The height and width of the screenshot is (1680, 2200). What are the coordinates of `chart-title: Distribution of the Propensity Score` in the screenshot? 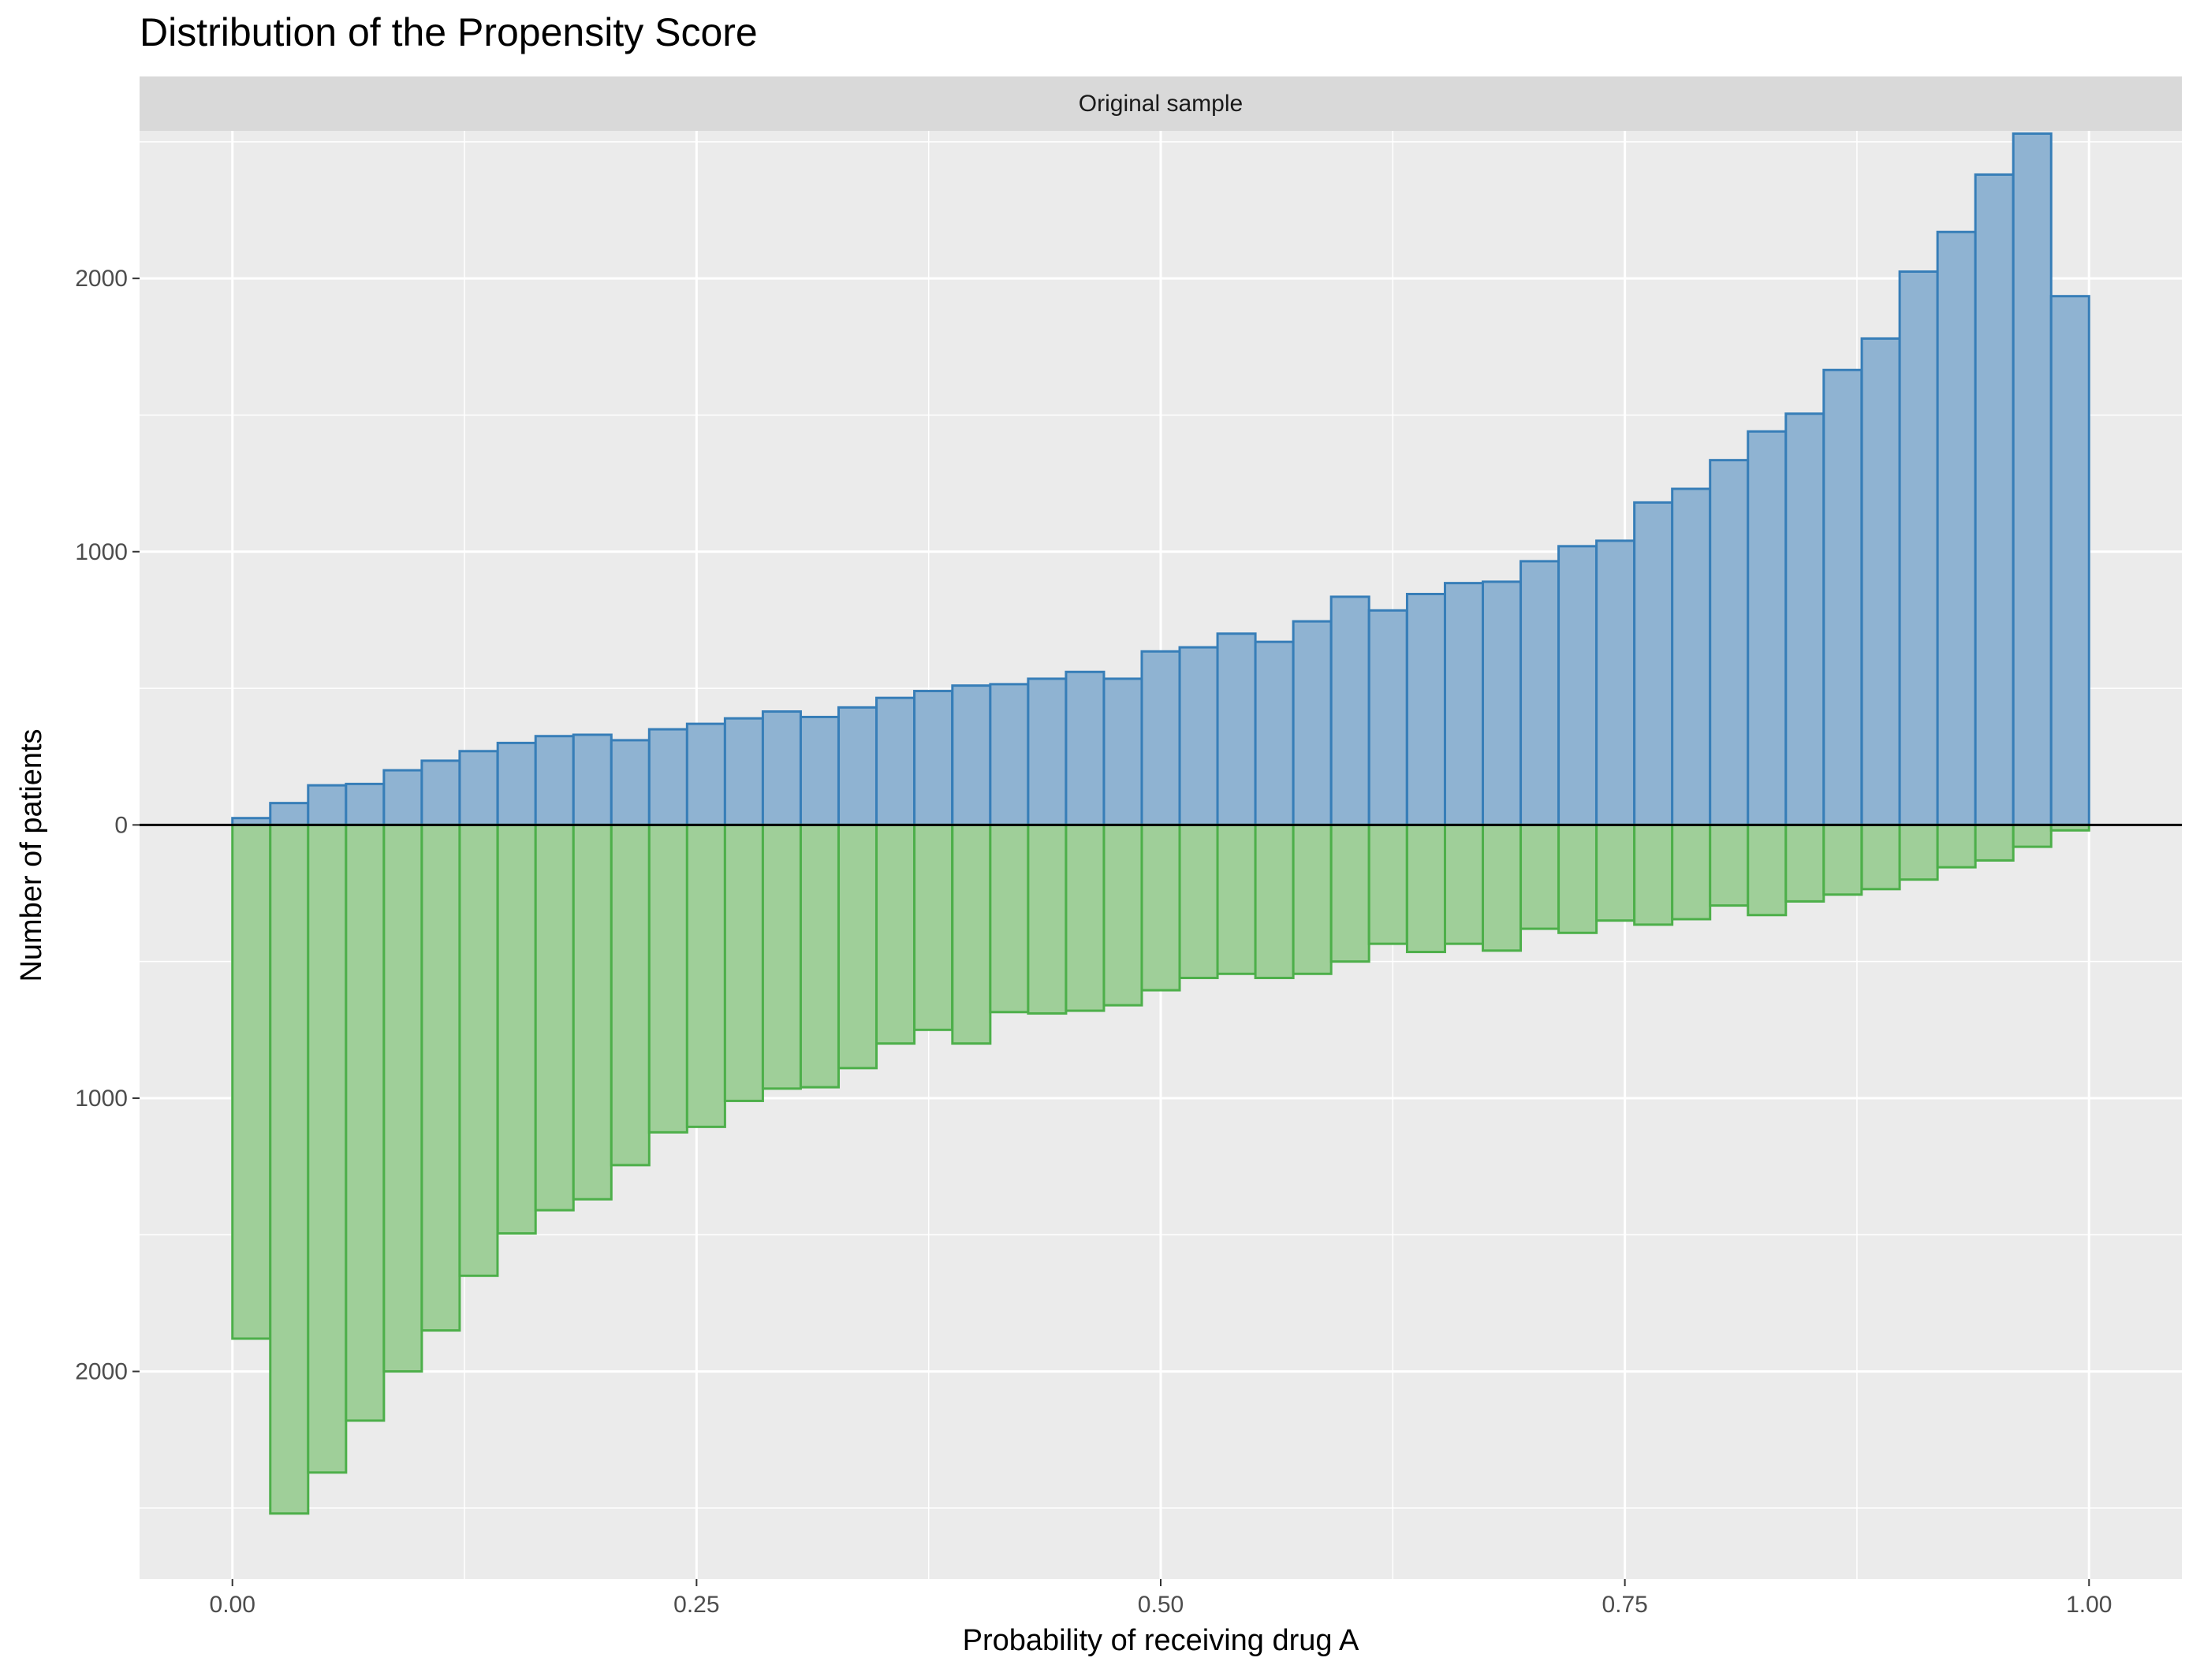 It's located at (449, 32).